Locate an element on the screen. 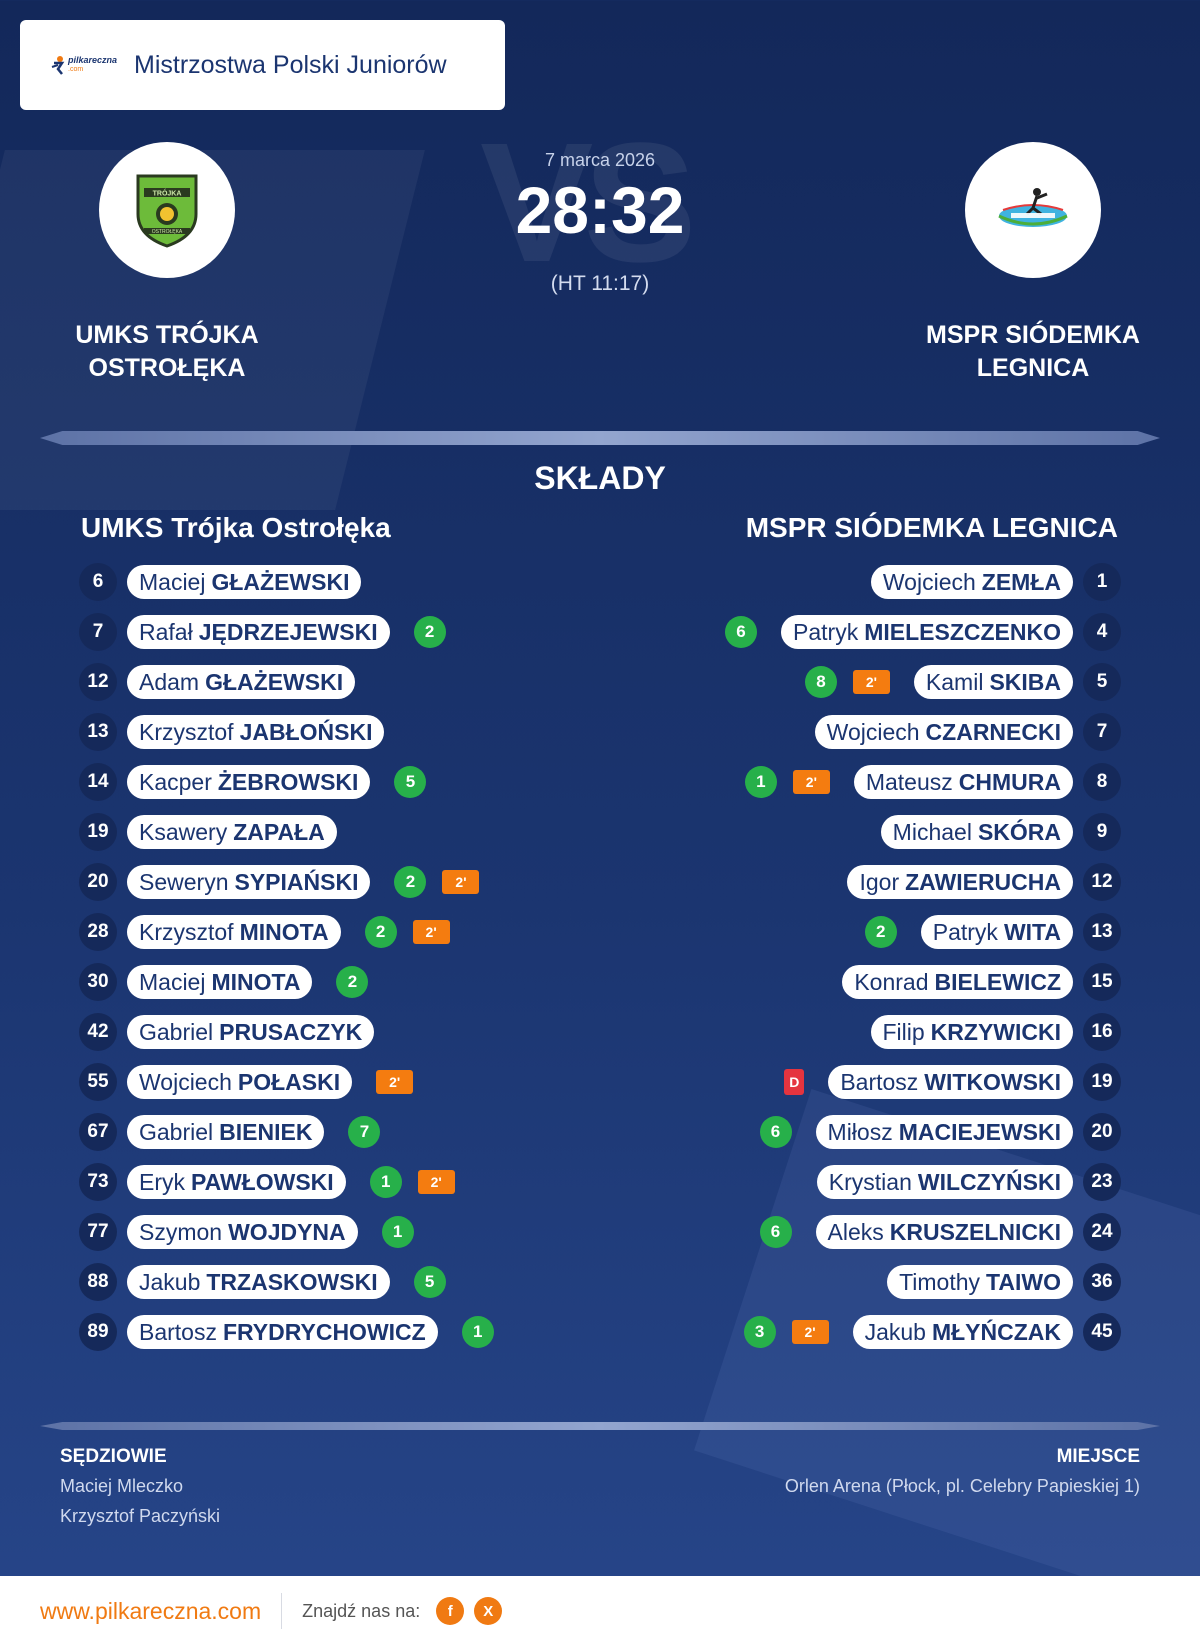 This screenshot has width=1200, height=1646. player-last-name: POŁASKI is located at coordinates (289, 1081).